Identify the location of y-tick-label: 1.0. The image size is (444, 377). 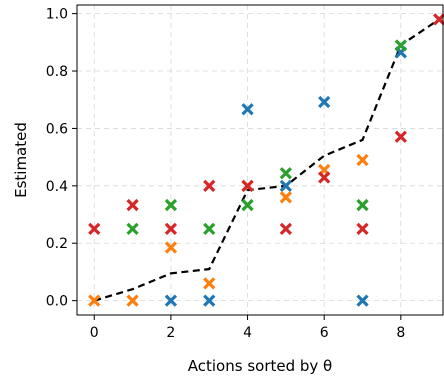
(57, 15).